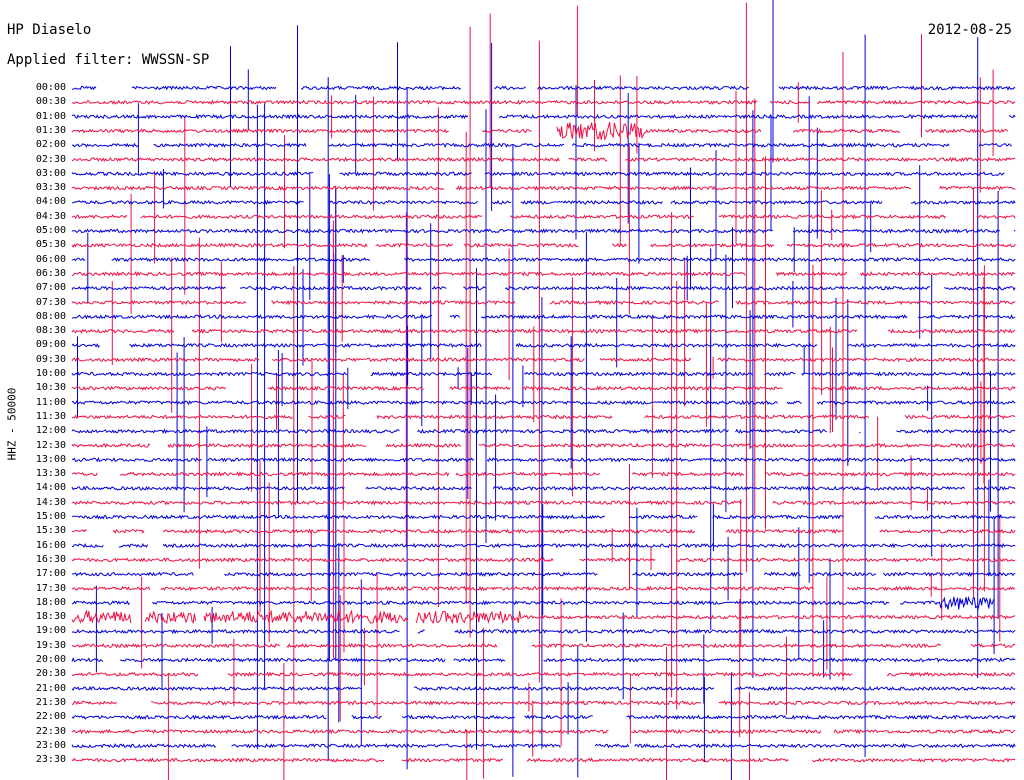  I want to click on time-label: 07:00, so click(50, 288).